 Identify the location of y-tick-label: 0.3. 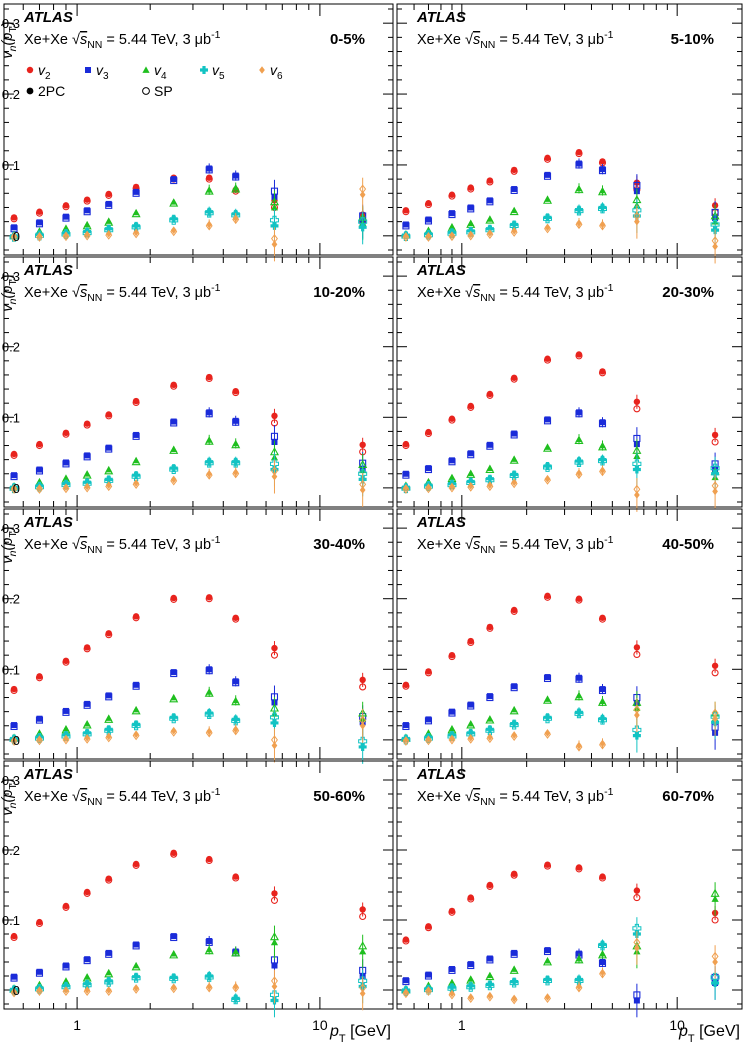
(11, 780).